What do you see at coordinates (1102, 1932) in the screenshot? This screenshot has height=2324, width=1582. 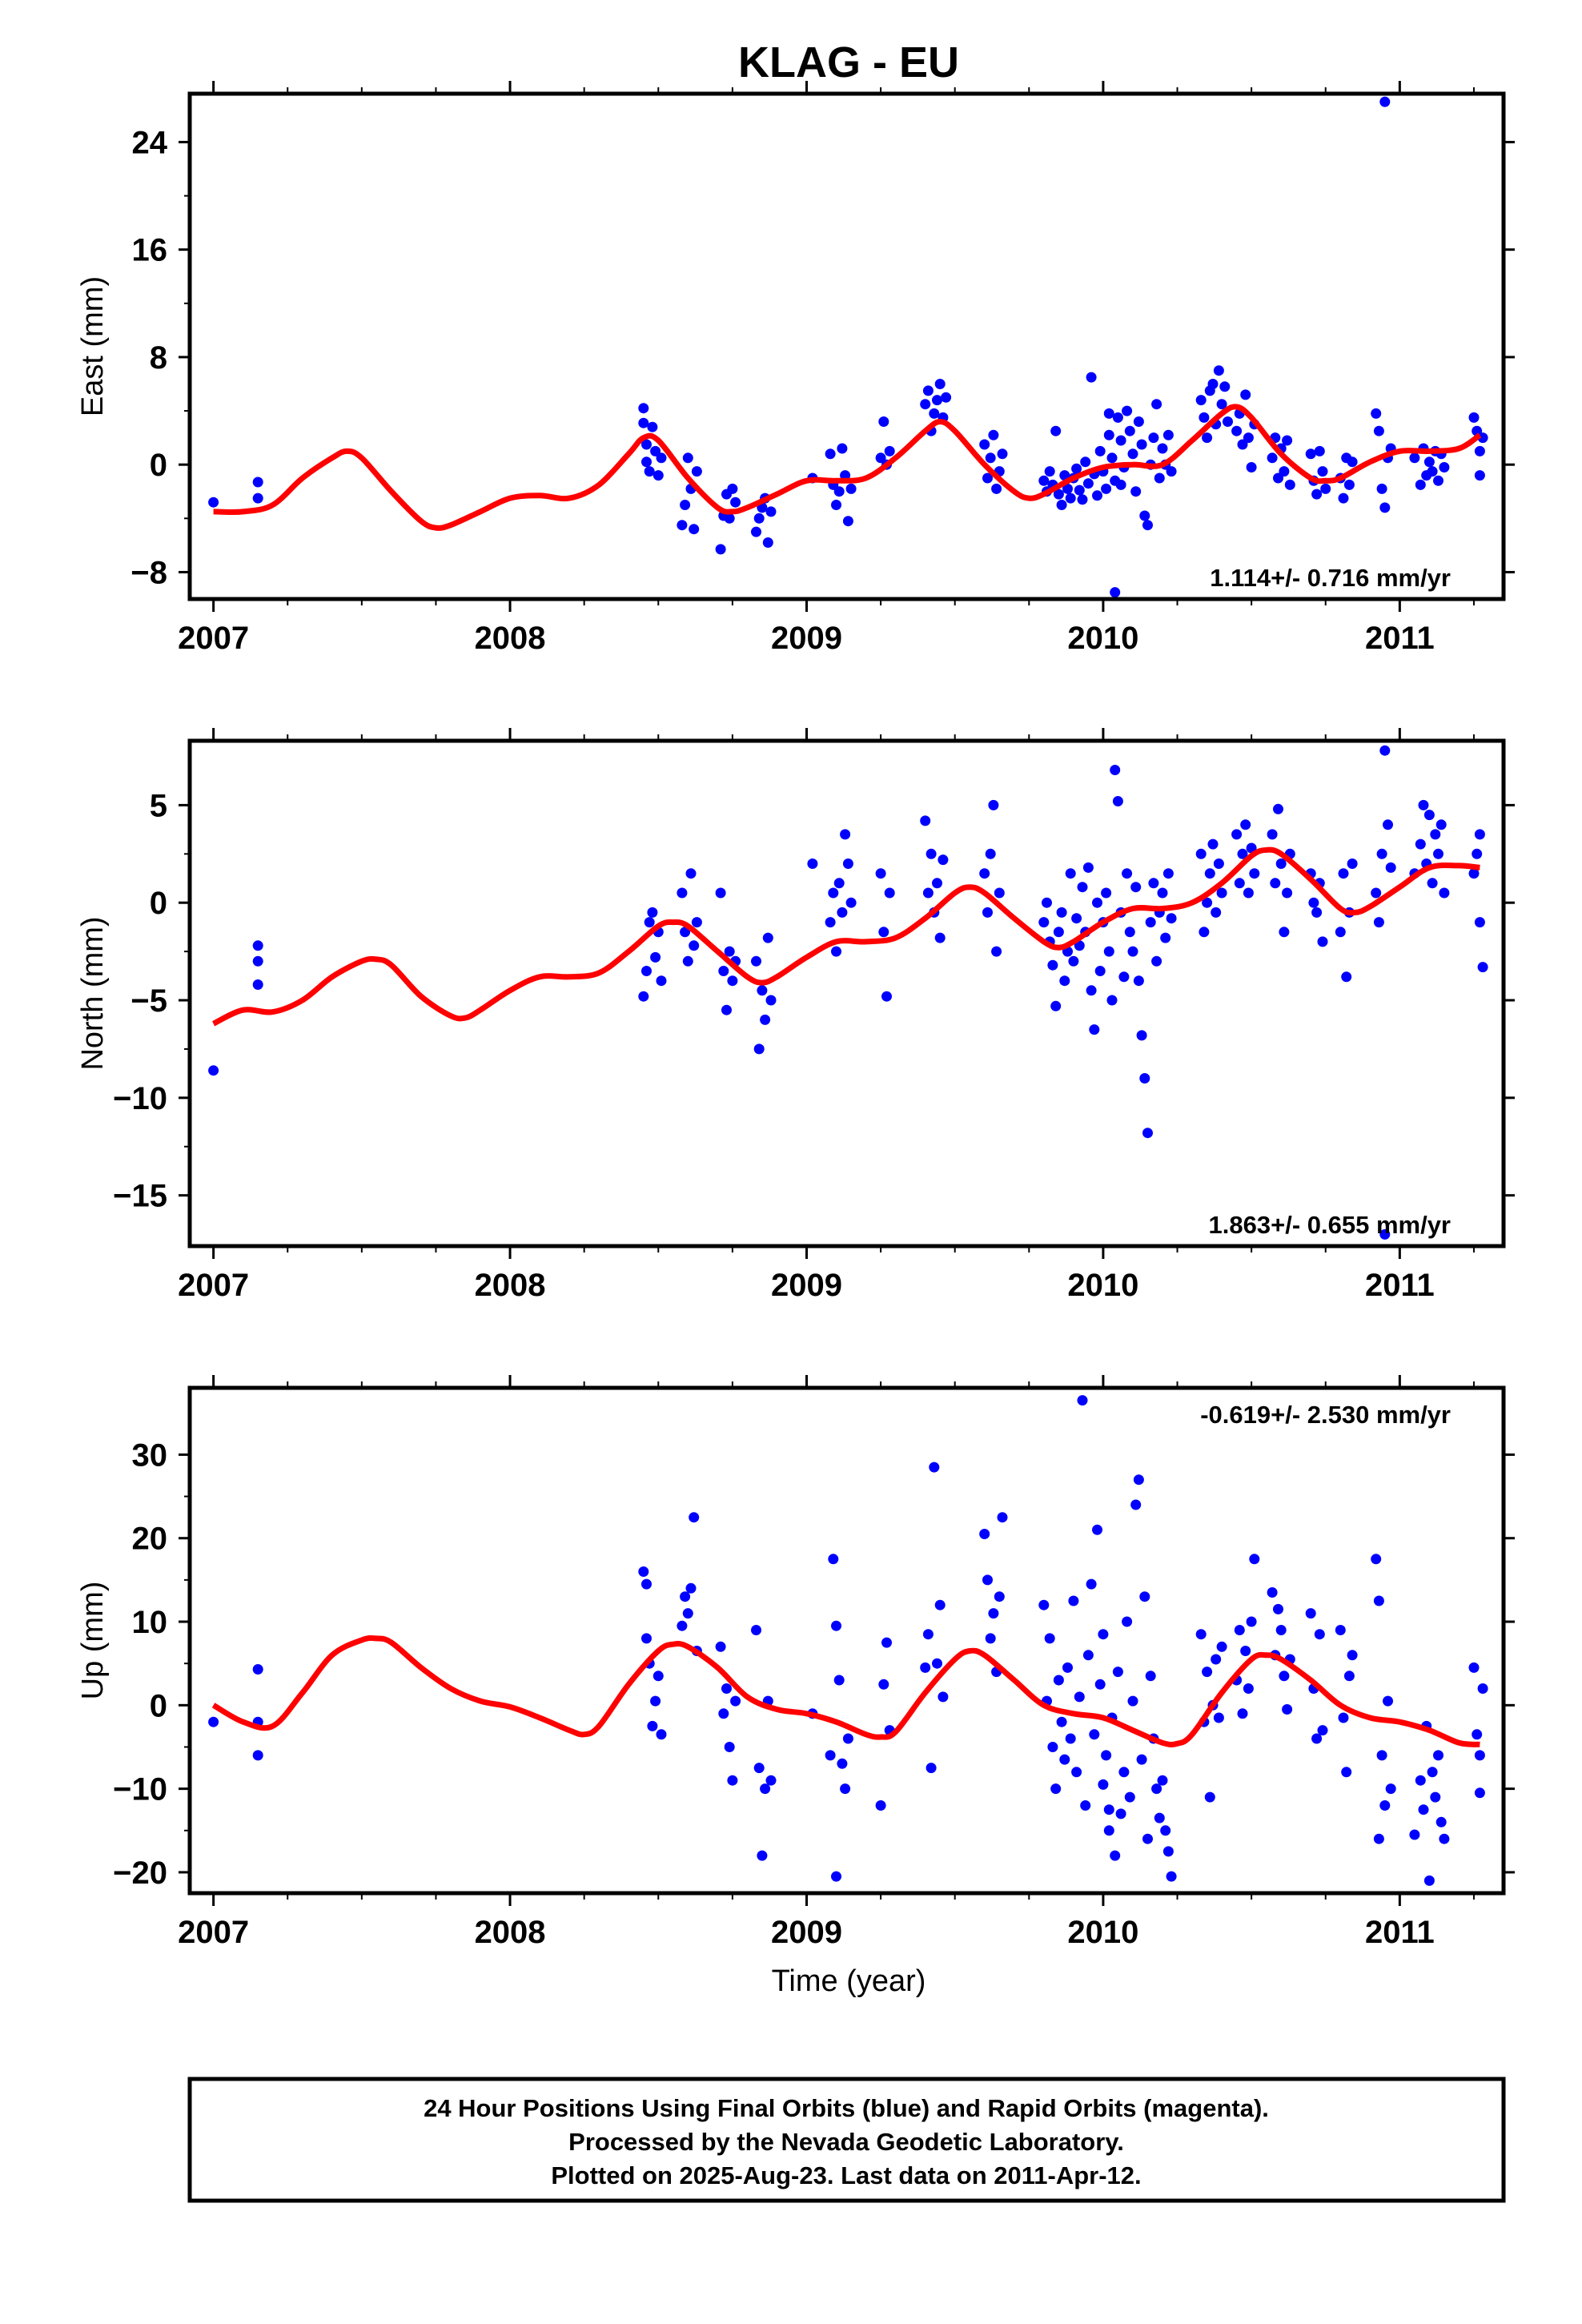 I see `up-x-tick-label: 2010` at bounding box center [1102, 1932].